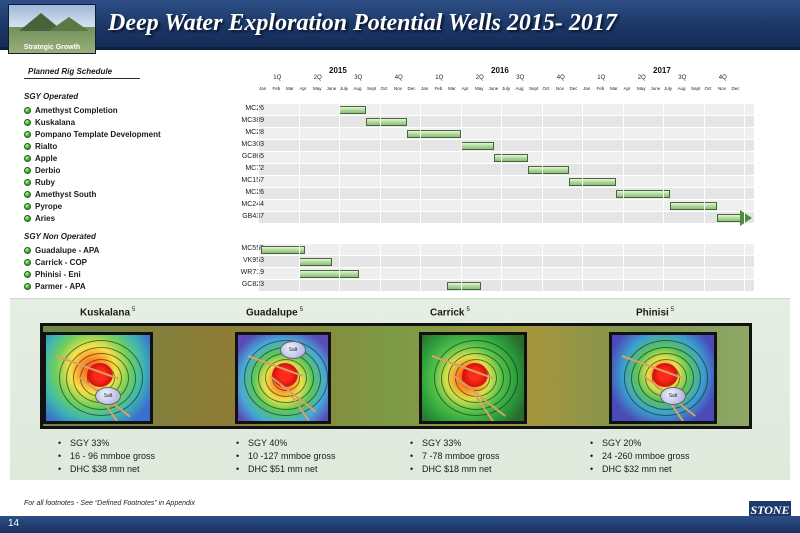 The image size is (800, 533). I want to click on salt-body-label: Salt, so click(108, 396).